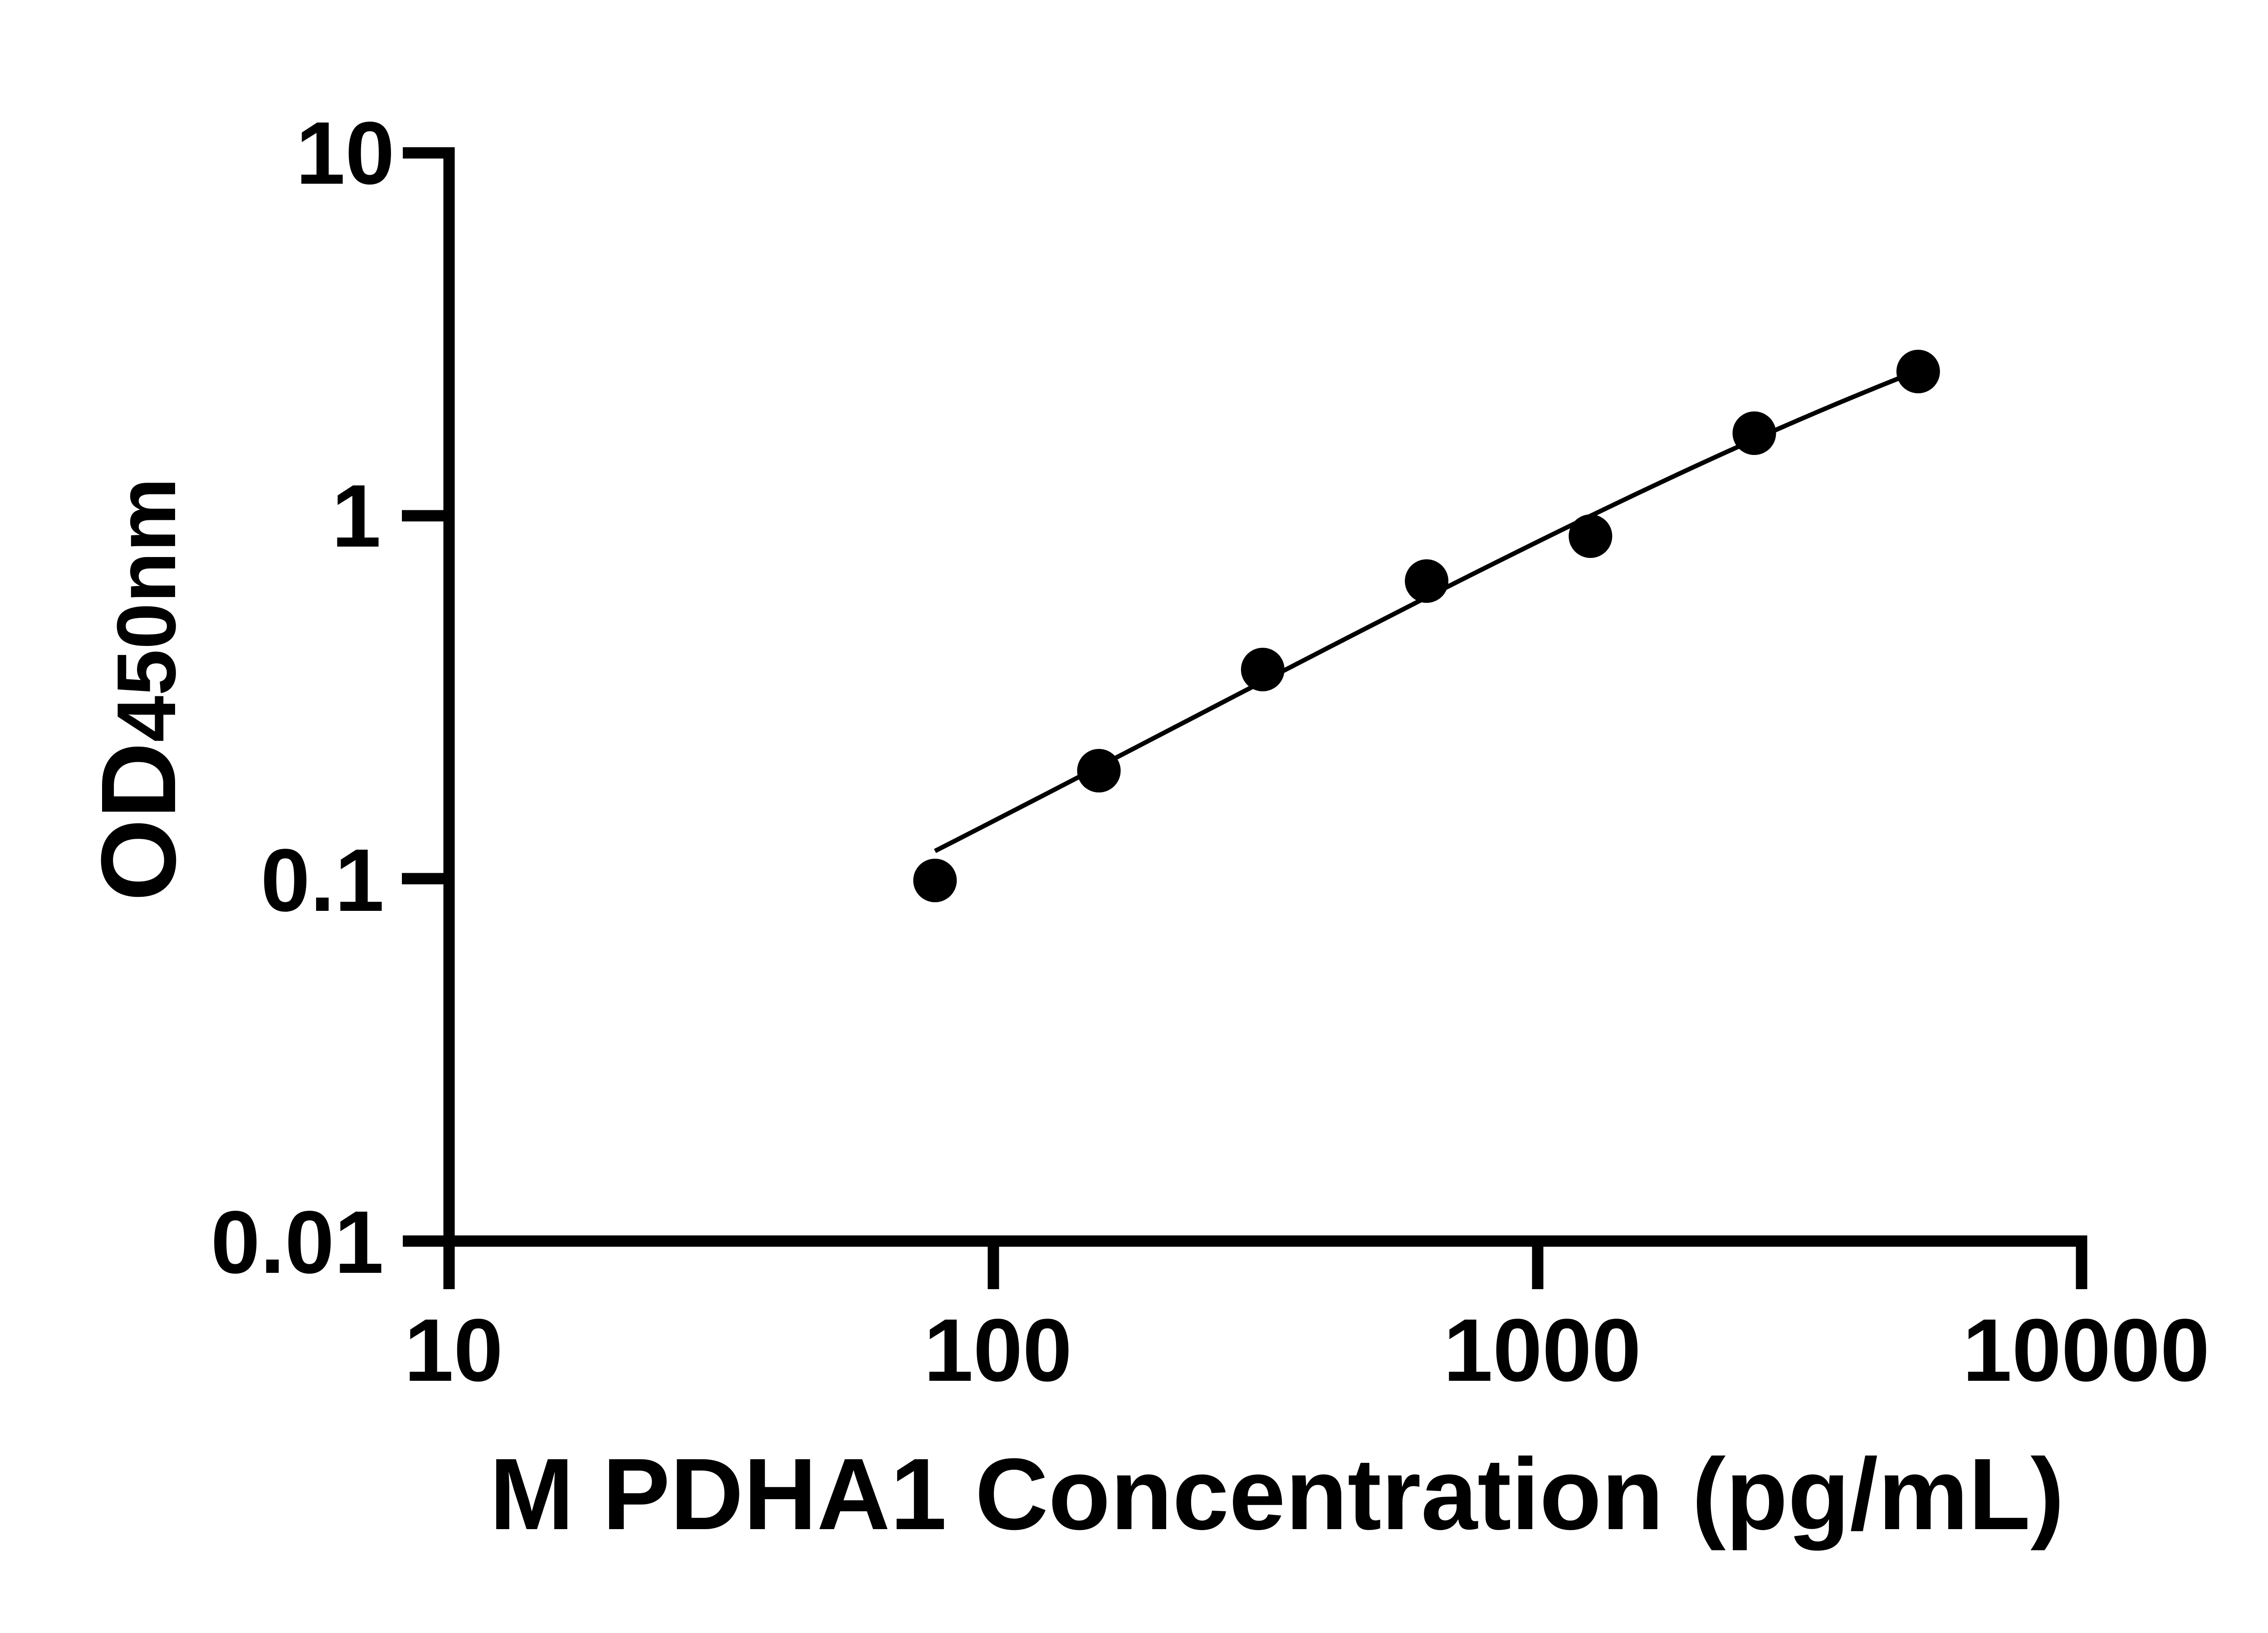 This screenshot has height=1633, width=2268. What do you see at coordinates (323, 880) in the screenshot?
I see `svg-text: 0.1` at bounding box center [323, 880].